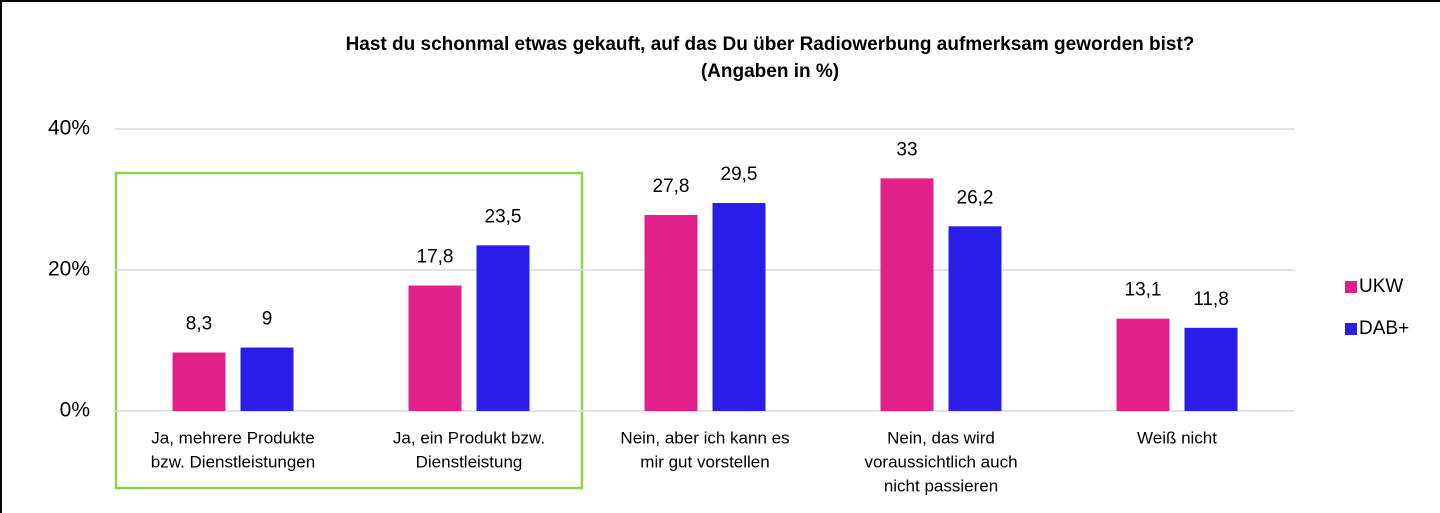 The image size is (1440, 513). I want to click on x-tick-label: mir gut vorstellen, so click(704, 461).